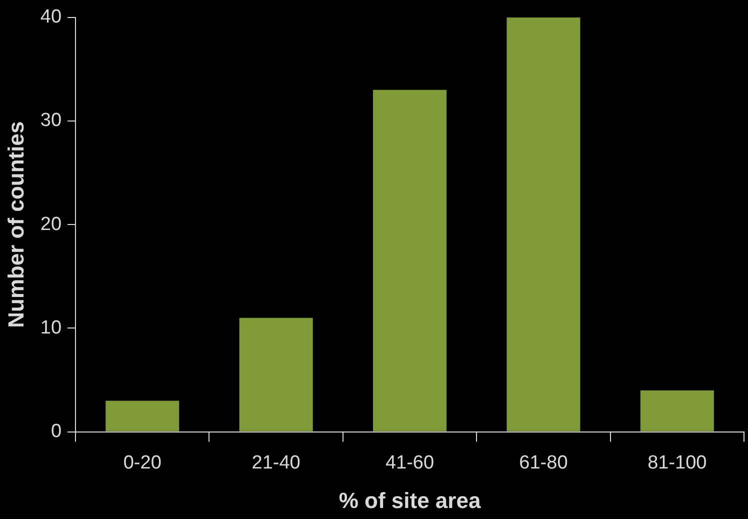 This screenshot has height=519, width=748. What do you see at coordinates (51, 224) in the screenshot?
I see `y-tick-label: 20` at bounding box center [51, 224].